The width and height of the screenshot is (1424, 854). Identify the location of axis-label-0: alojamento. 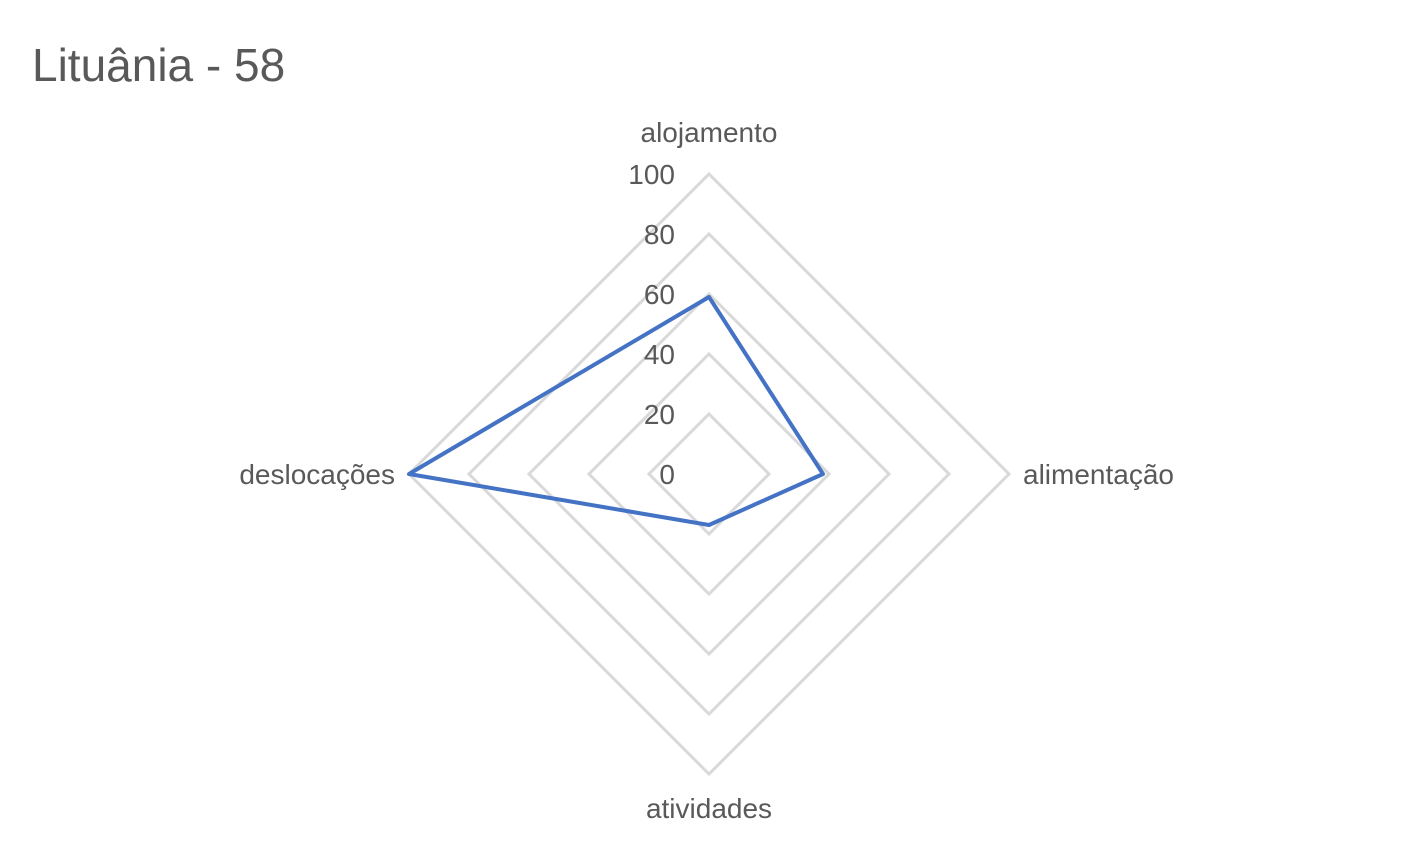
(709, 132).